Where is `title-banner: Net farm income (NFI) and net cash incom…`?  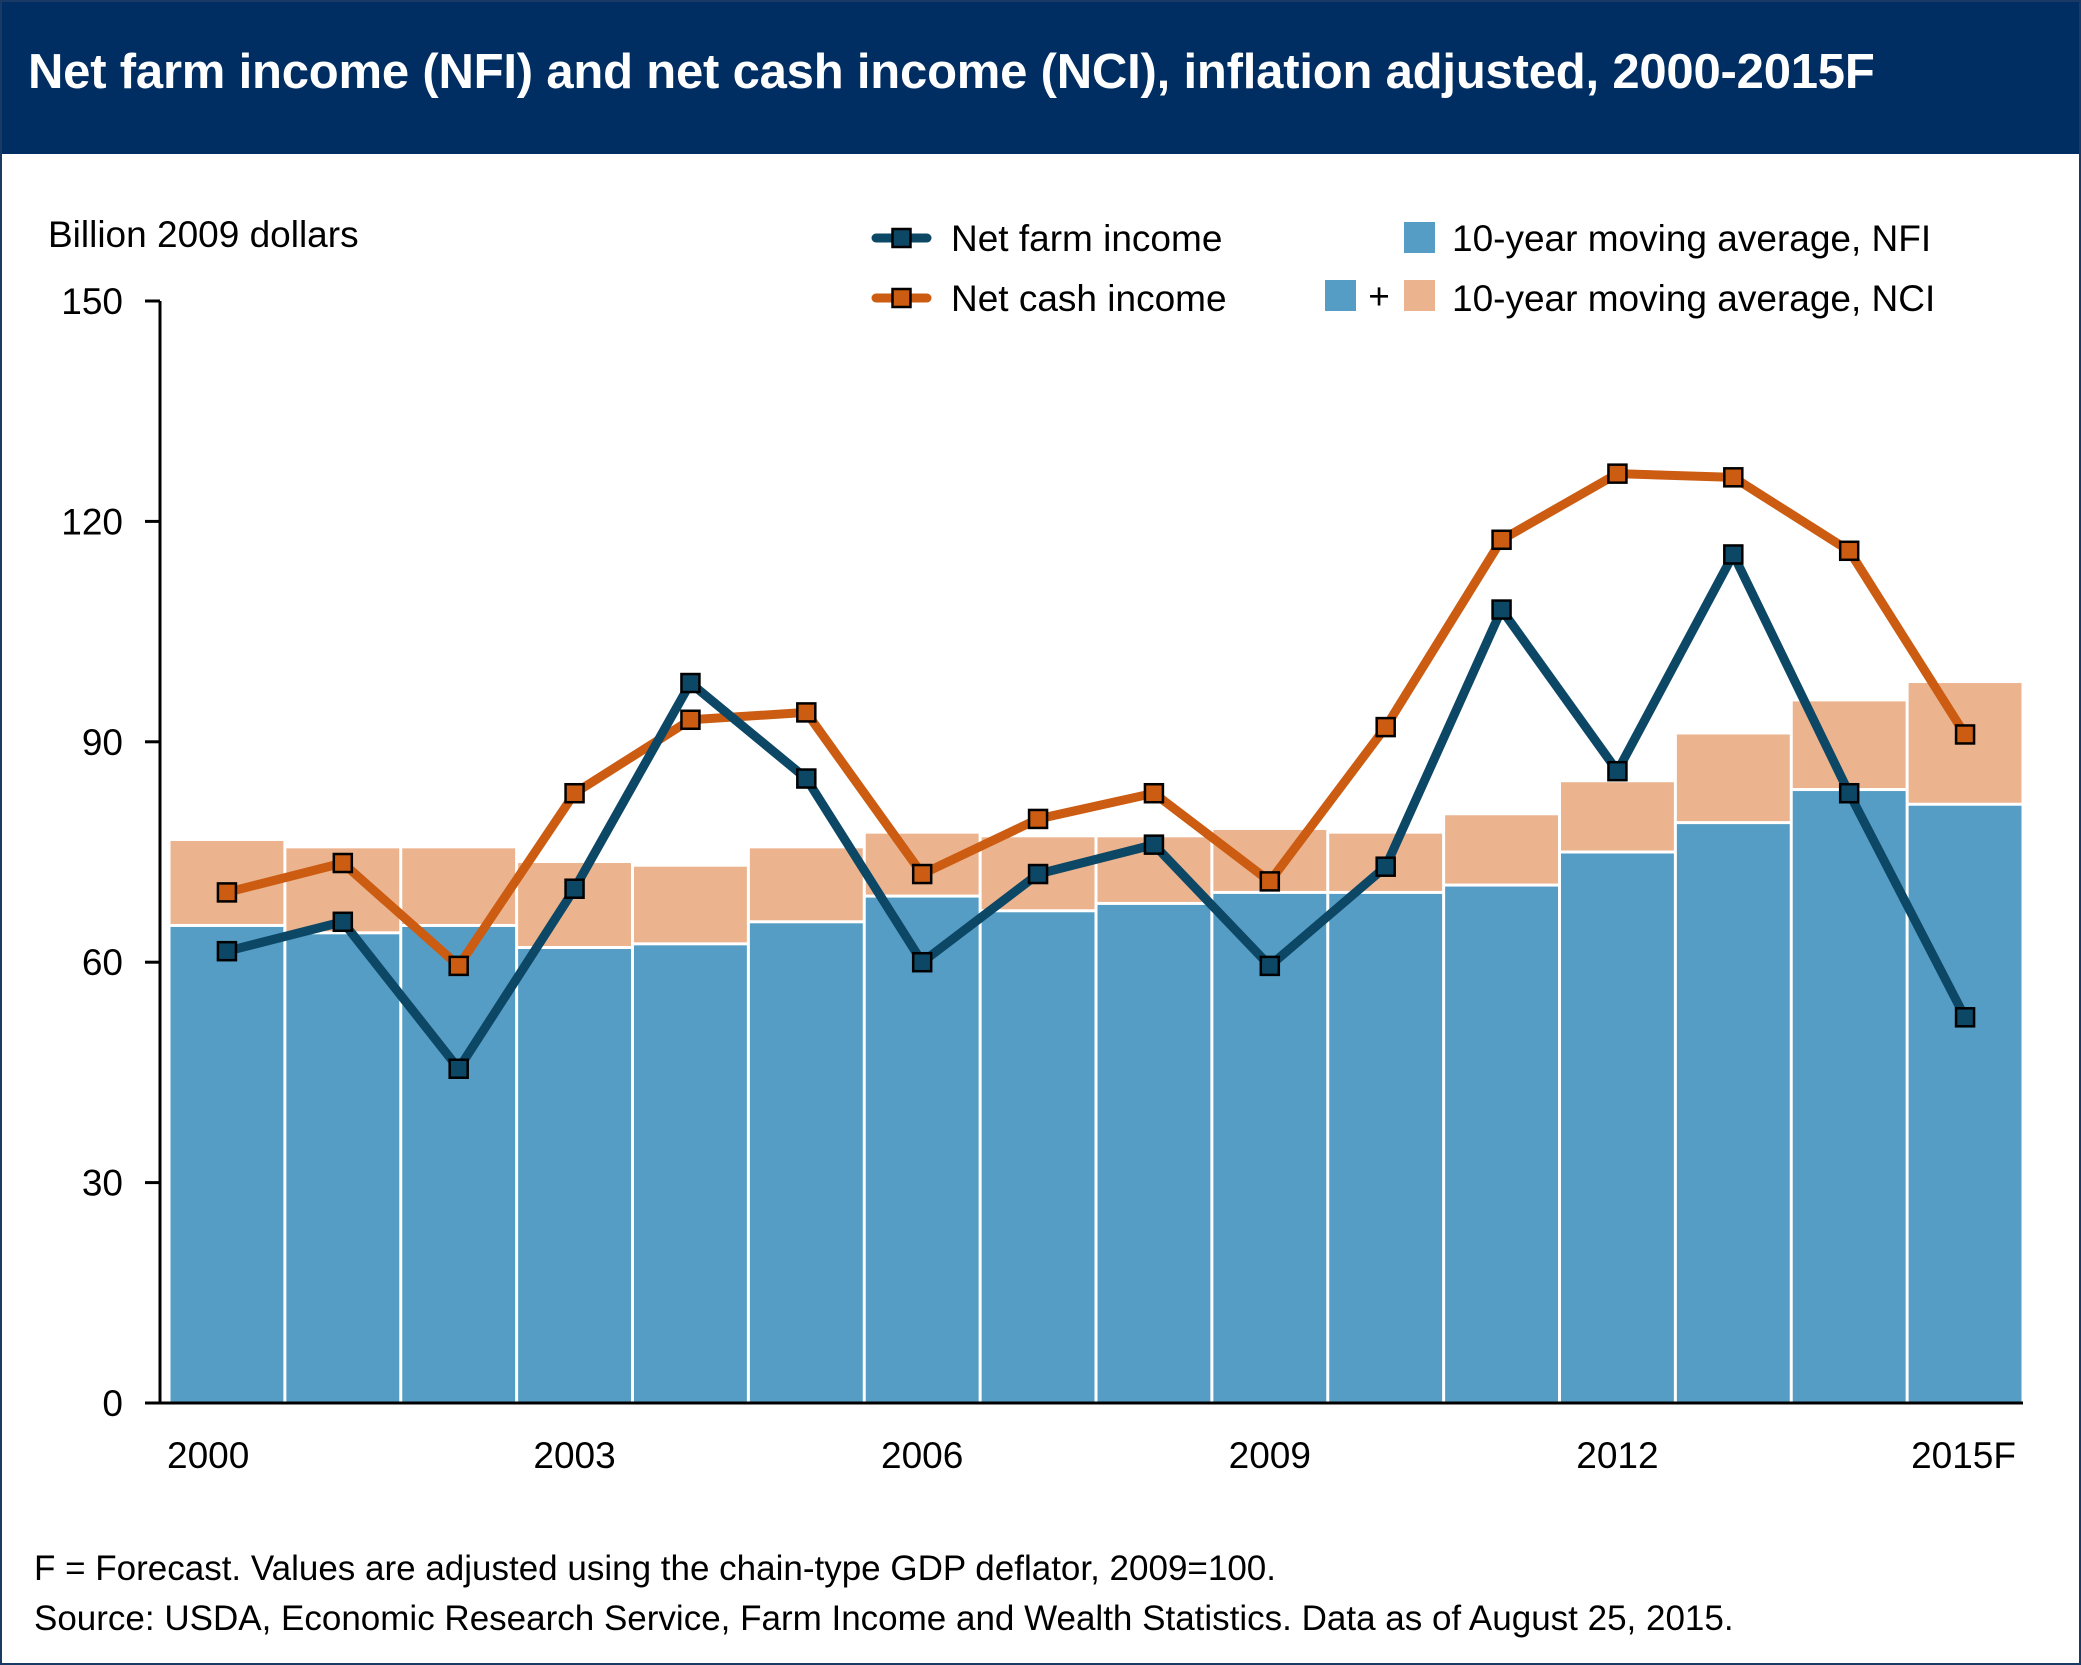 title-banner: Net farm income (NFI) and net cash incom… is located at coordinates (1040, 78).